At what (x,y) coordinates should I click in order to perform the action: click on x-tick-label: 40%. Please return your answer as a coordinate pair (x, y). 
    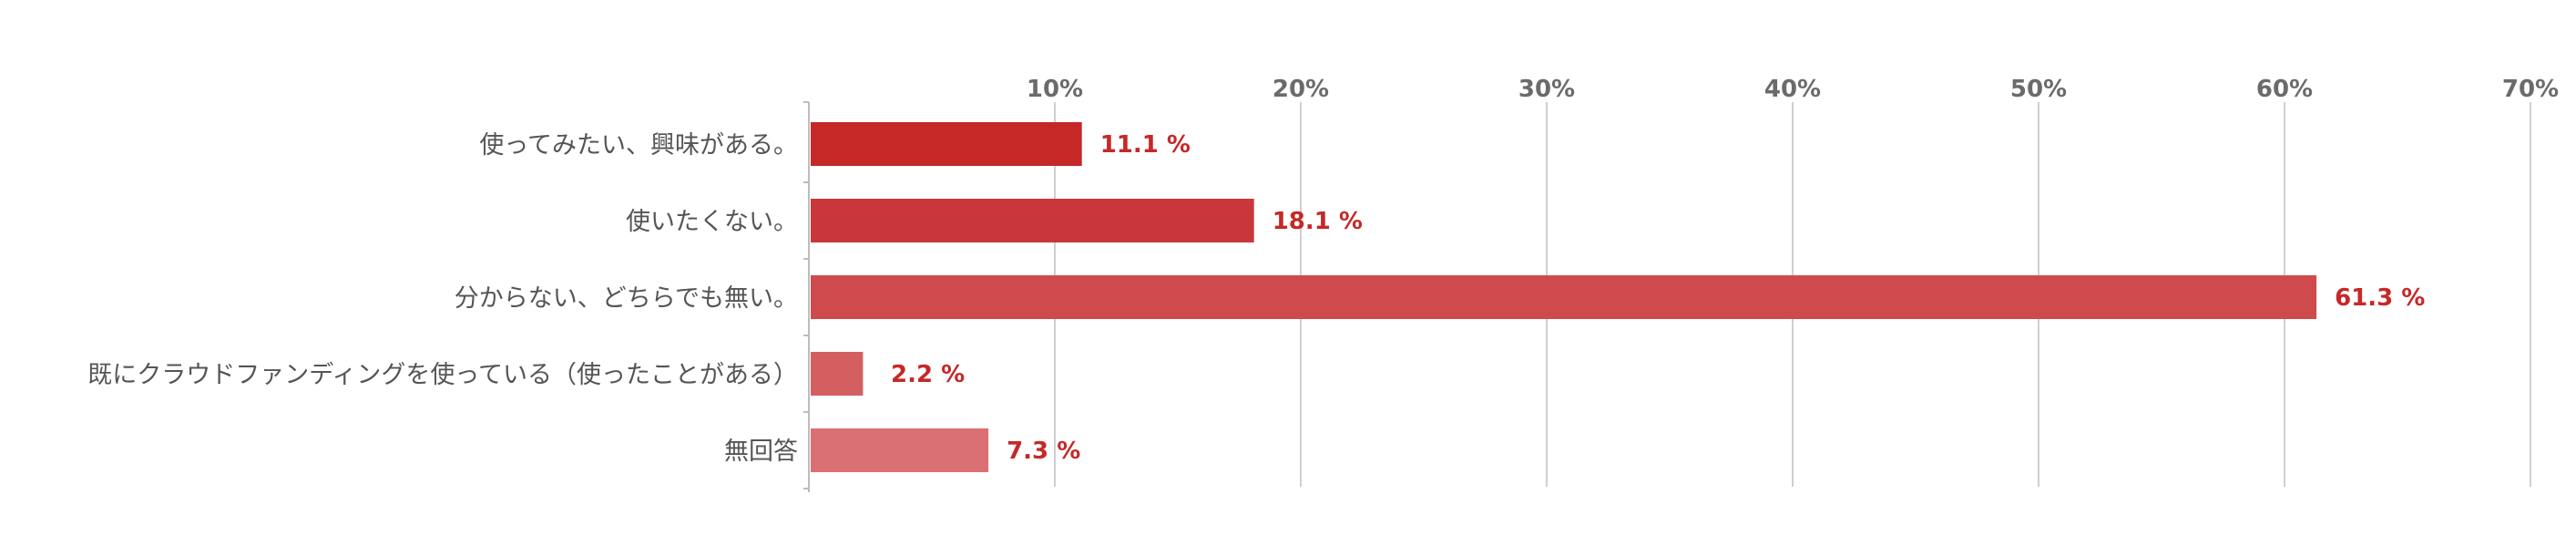
    Looking at the image, I should click on (1792, 89).